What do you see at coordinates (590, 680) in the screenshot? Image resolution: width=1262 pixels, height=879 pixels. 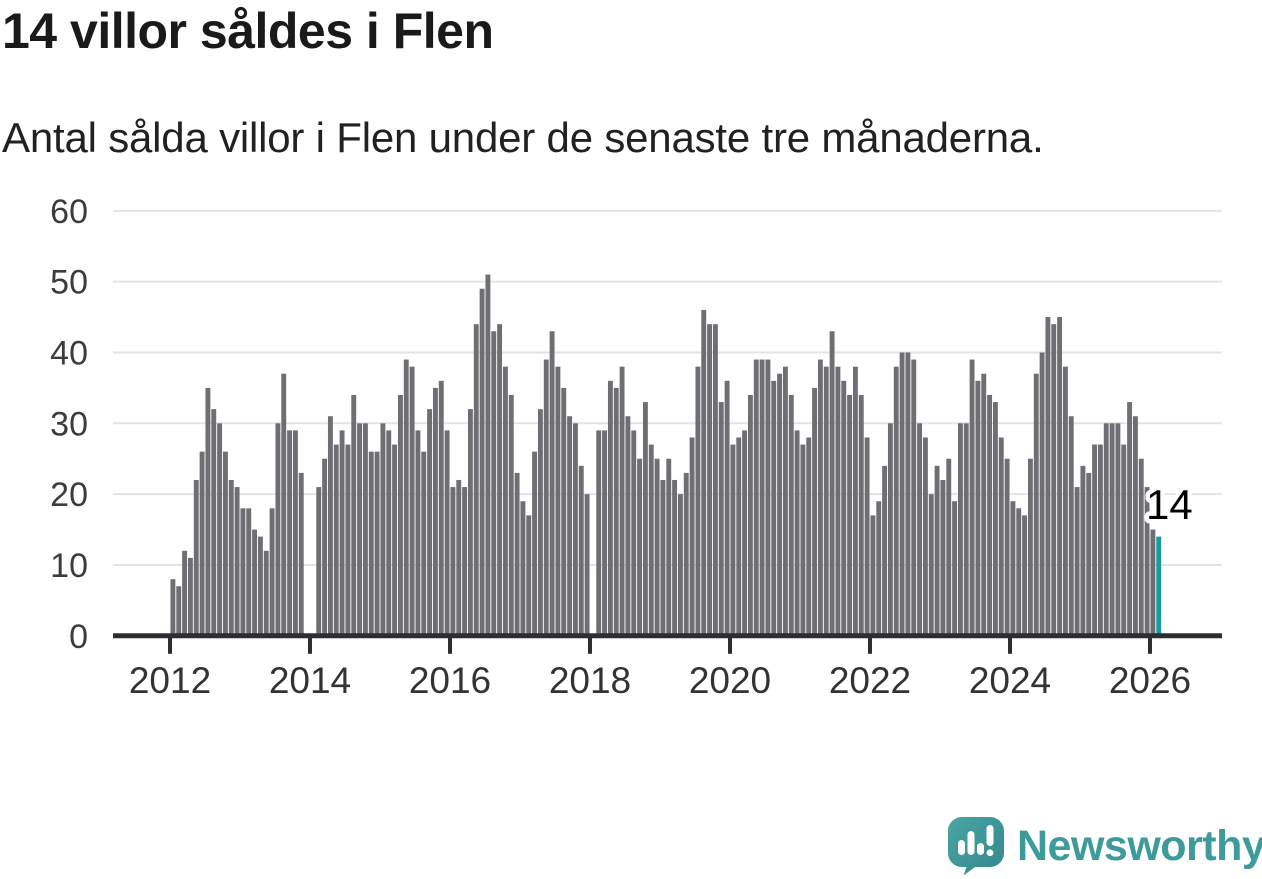 I see `x-tick-label: 2018` at bounding box center [590, 680].